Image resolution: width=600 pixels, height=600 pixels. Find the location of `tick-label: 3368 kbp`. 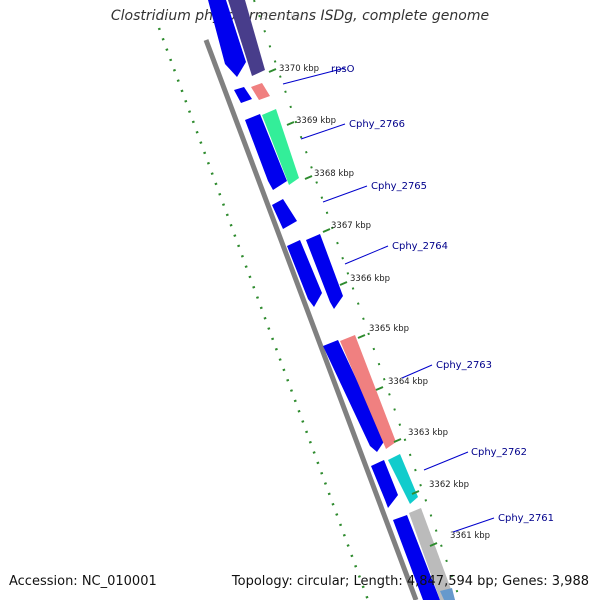

tick-label: 3368 kbp is located at coordinates (334, 174).